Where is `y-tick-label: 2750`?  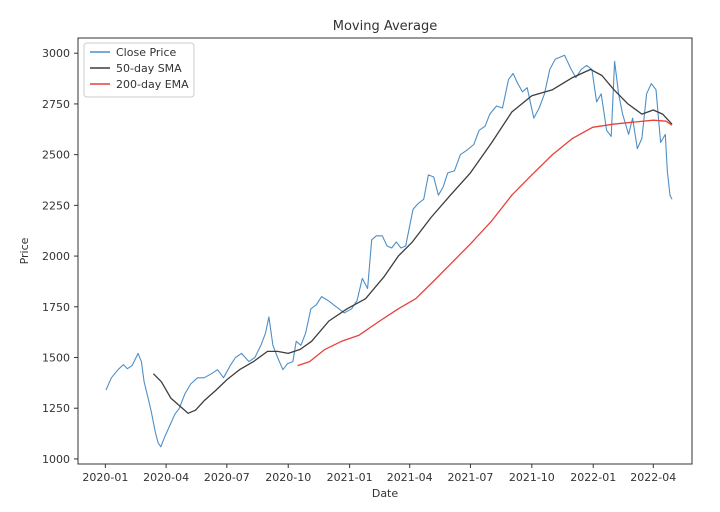 y-tick-label: 2750 is located at coordinates (56, 104).